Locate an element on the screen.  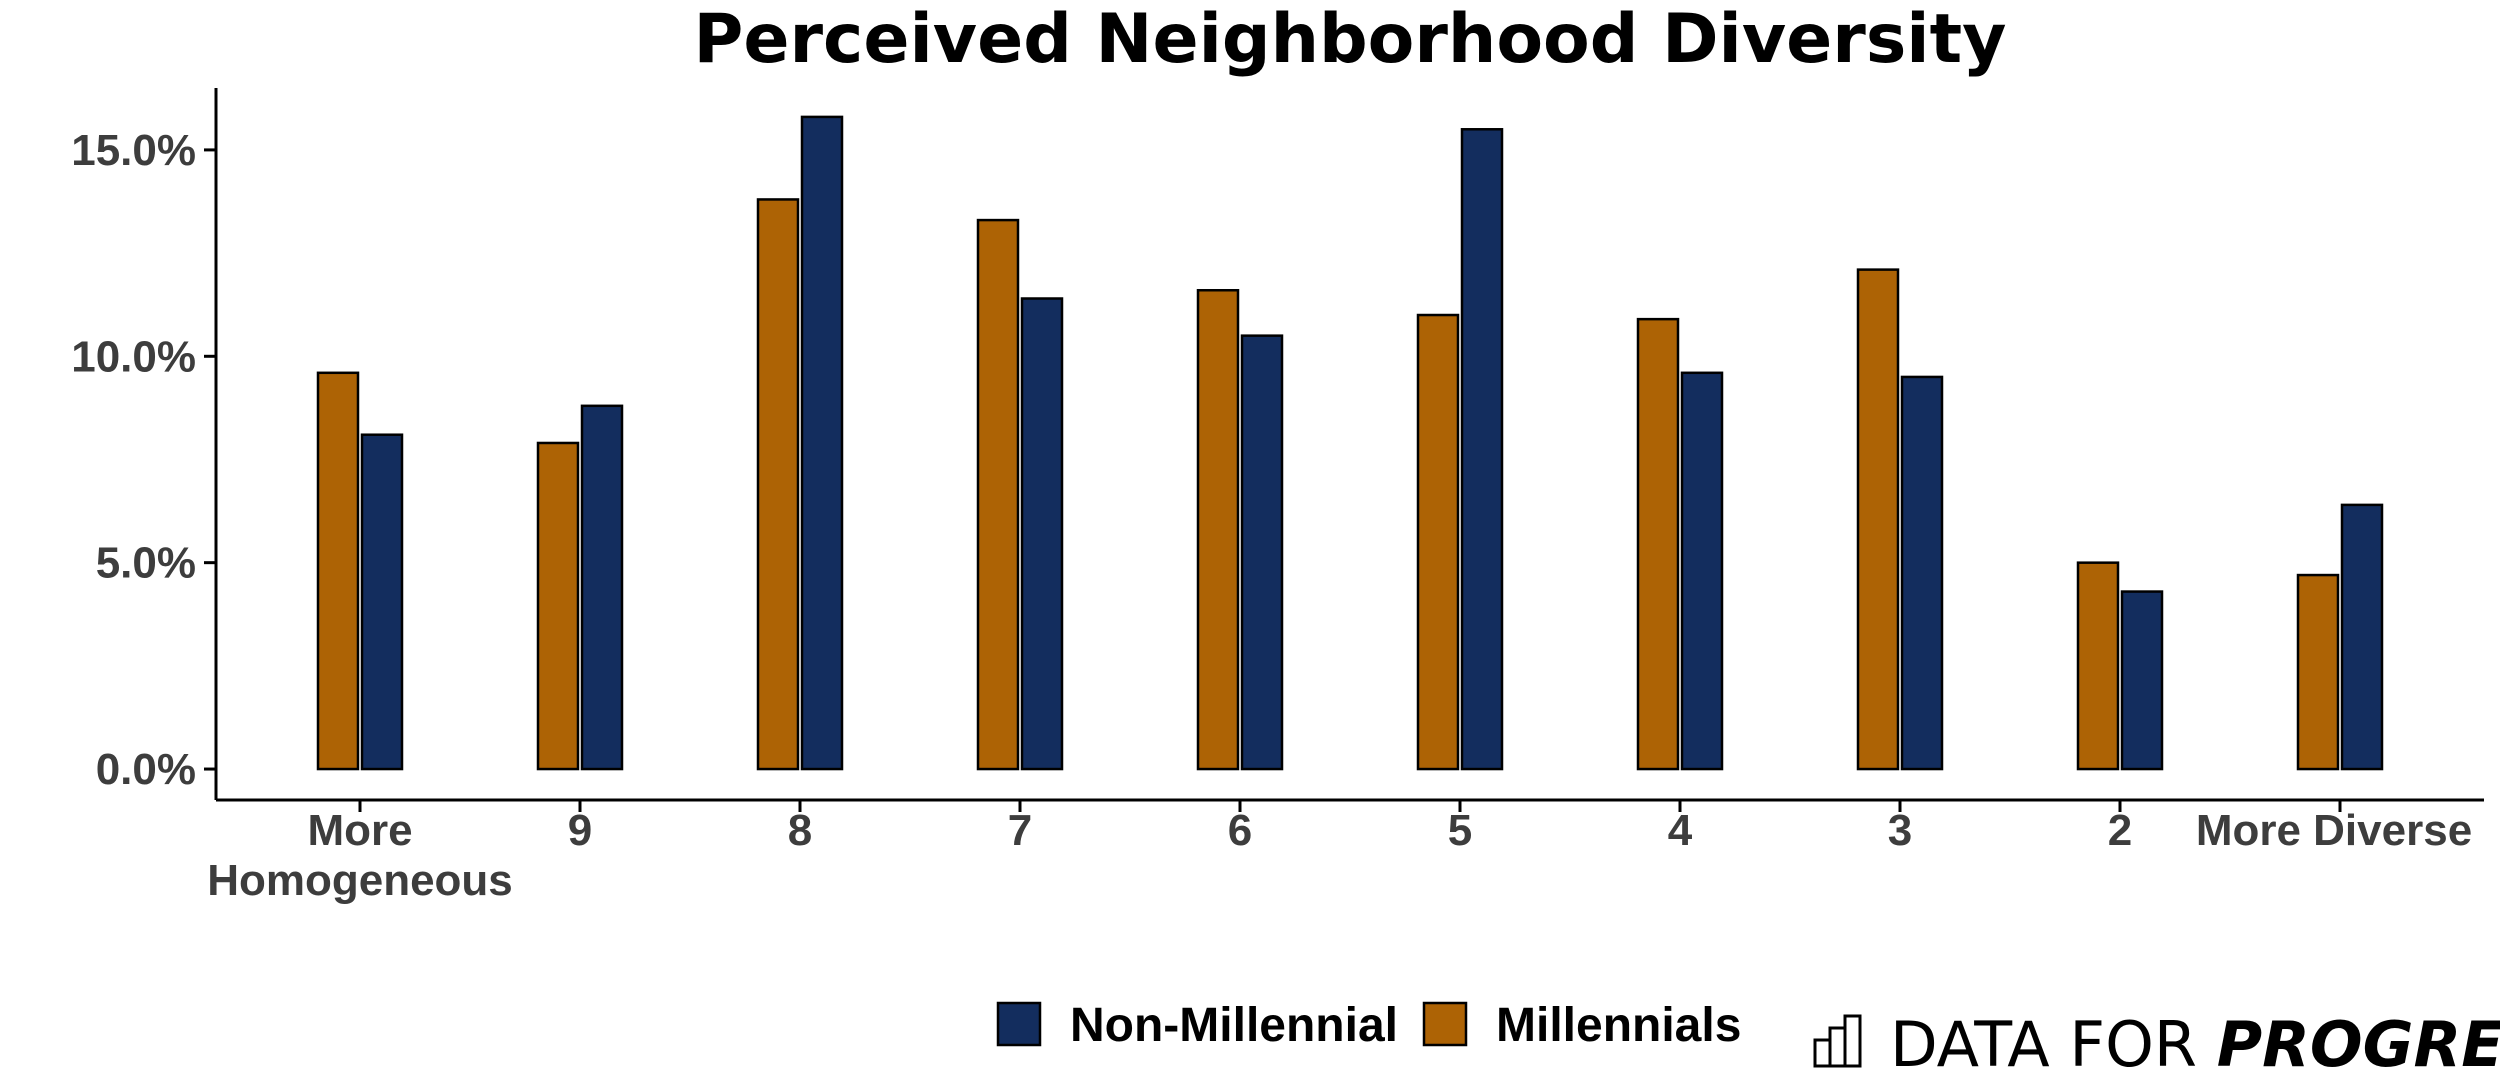
brand-text: DATA FOR PROGRESS is located at coordinates (2195, 1043).